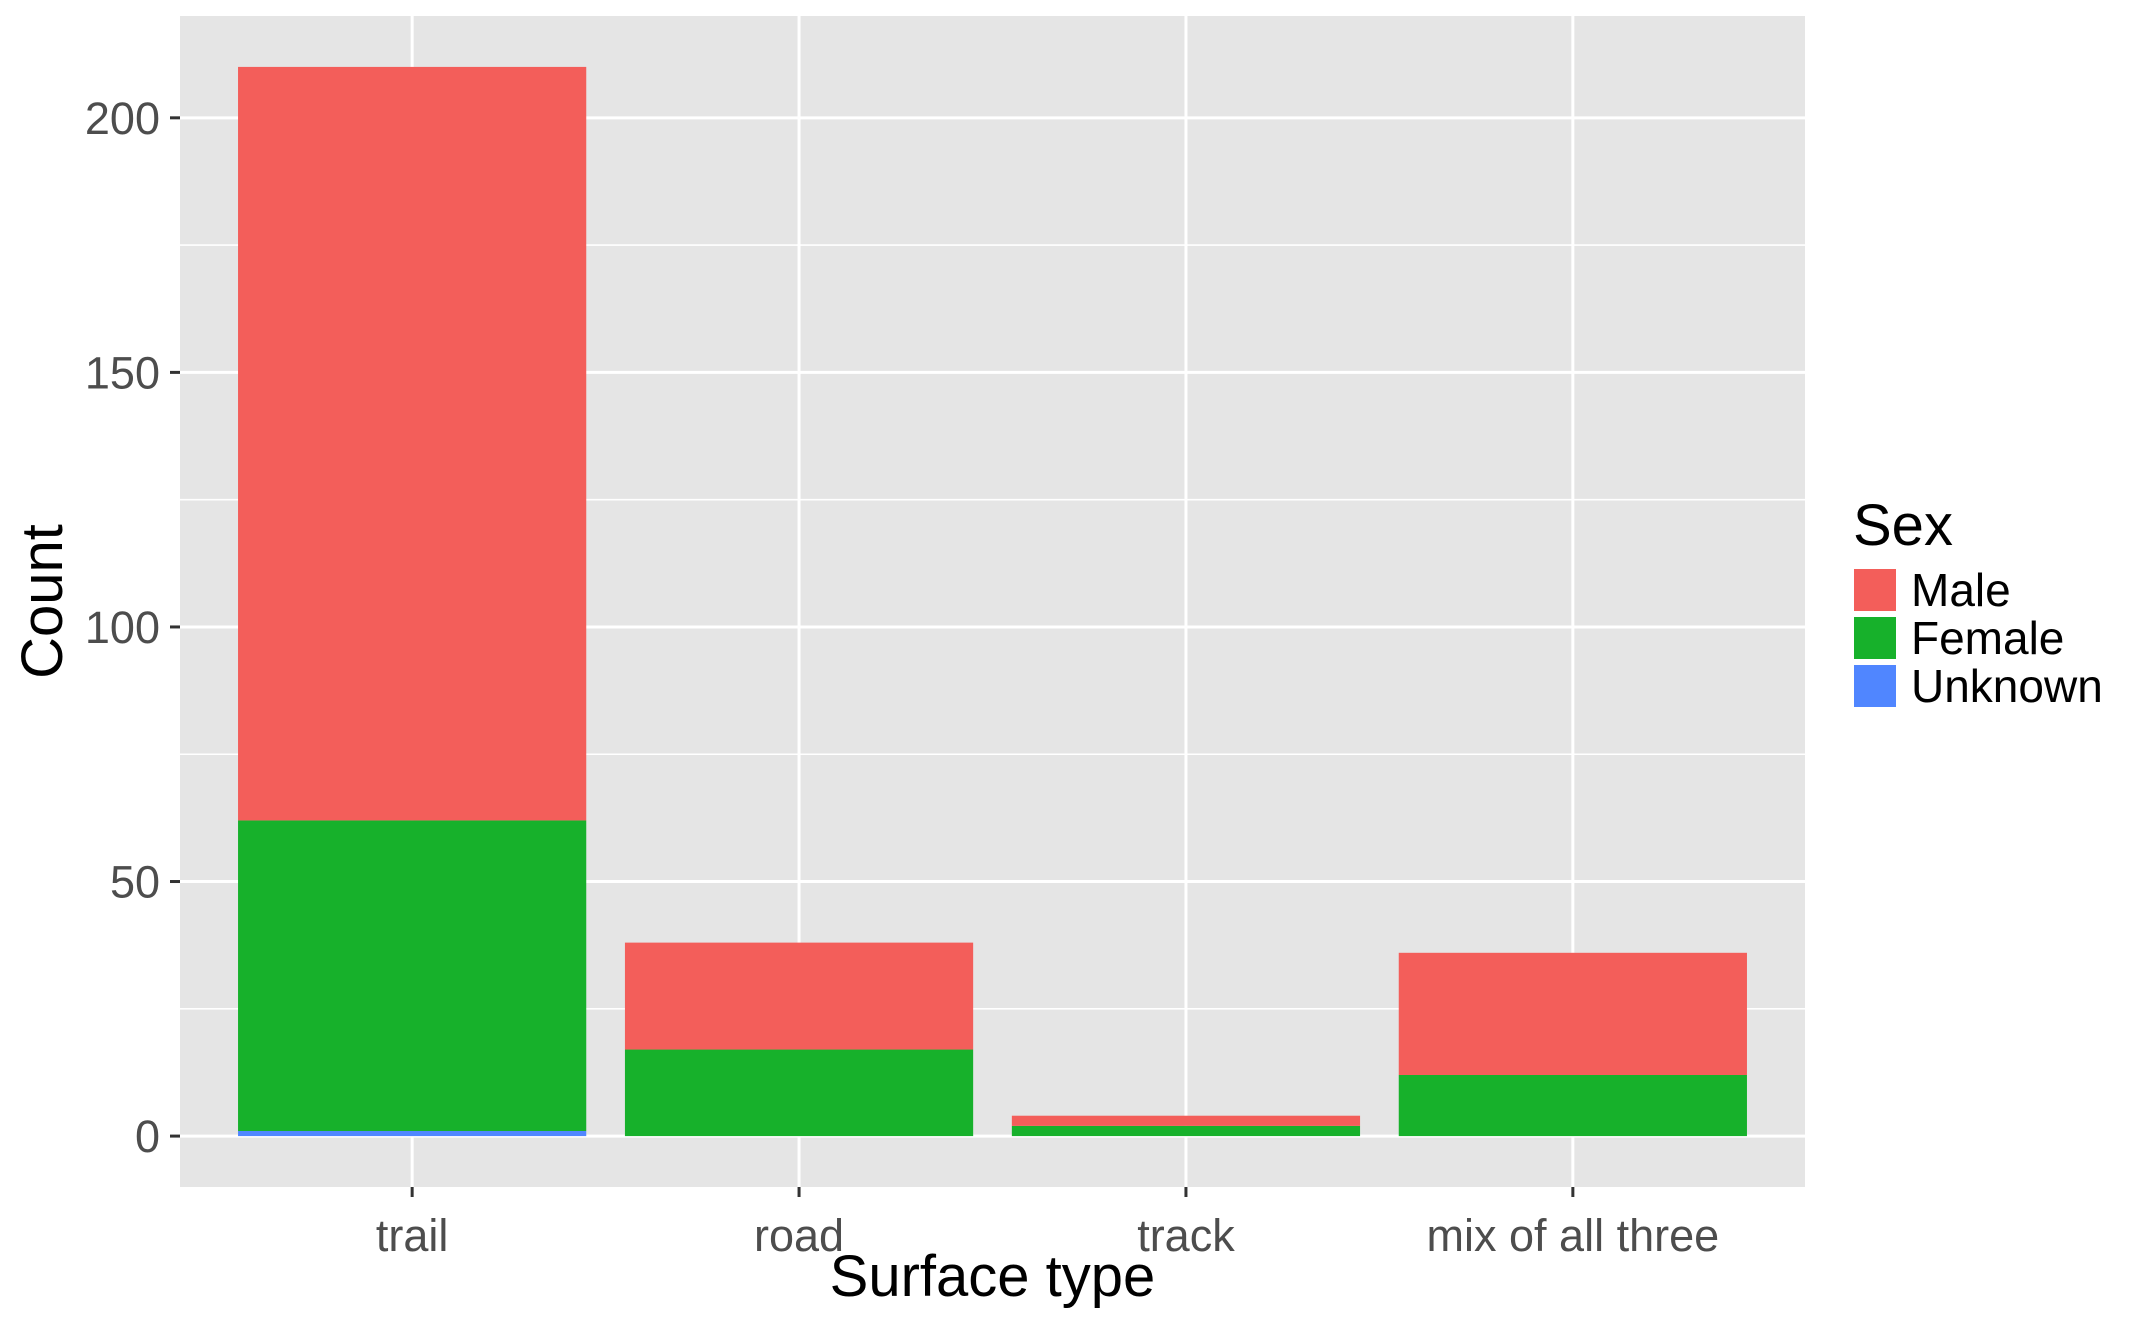  I want to click on y-axis-ticks: 0 50 100 150 200, so click(132, 627).